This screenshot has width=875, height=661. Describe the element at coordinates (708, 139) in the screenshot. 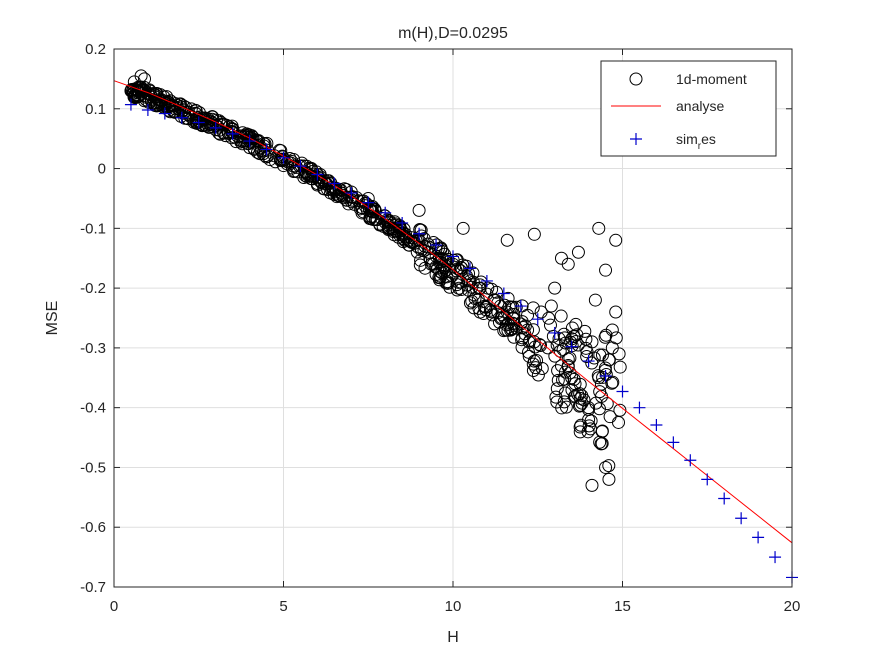

I see `legend-label-sim-tail: es` at that location.